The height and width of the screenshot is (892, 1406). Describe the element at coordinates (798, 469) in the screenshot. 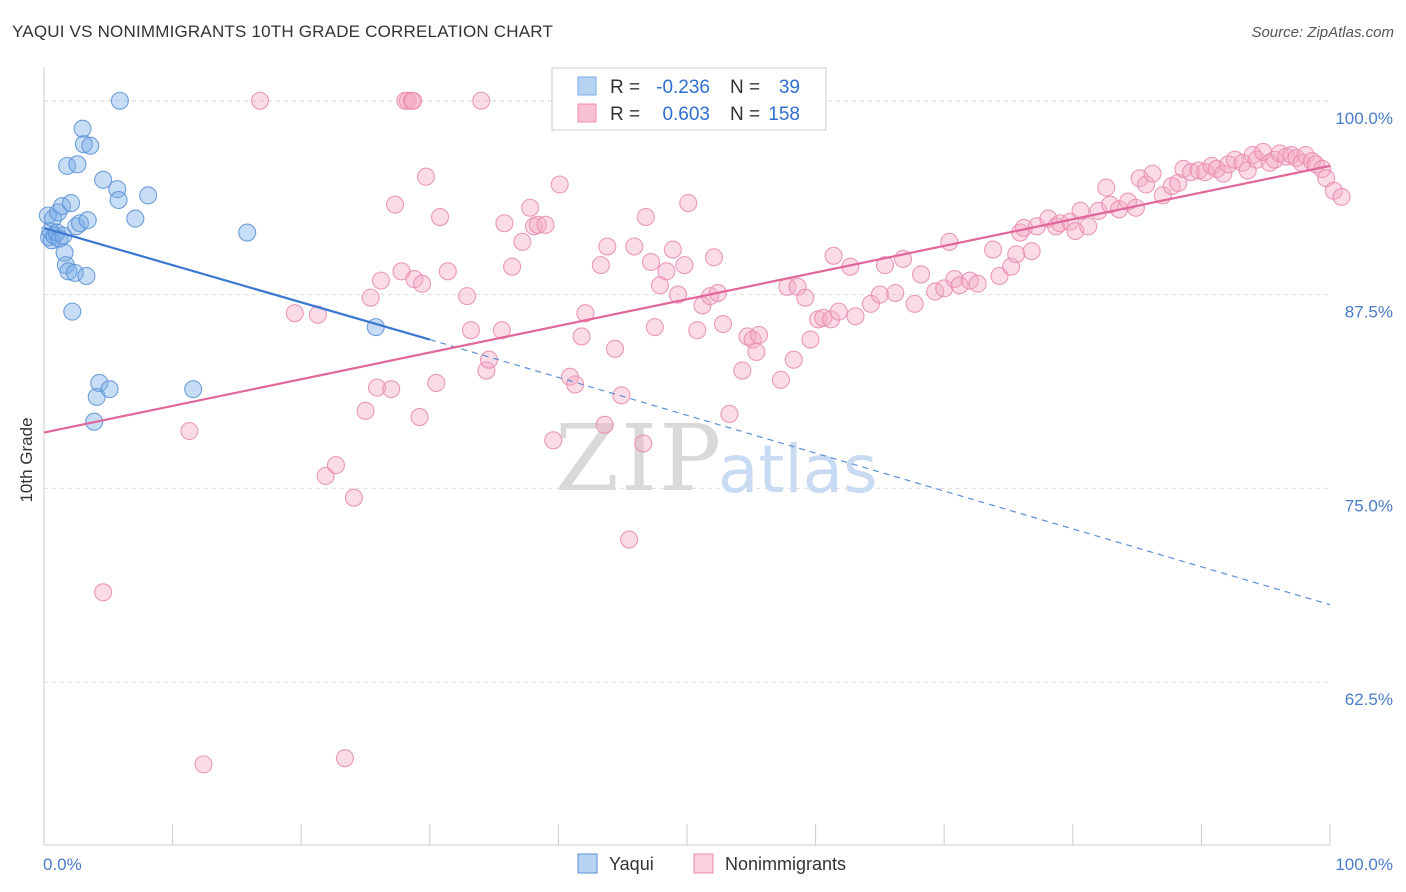

I see `svg-text: atlas` at that location.